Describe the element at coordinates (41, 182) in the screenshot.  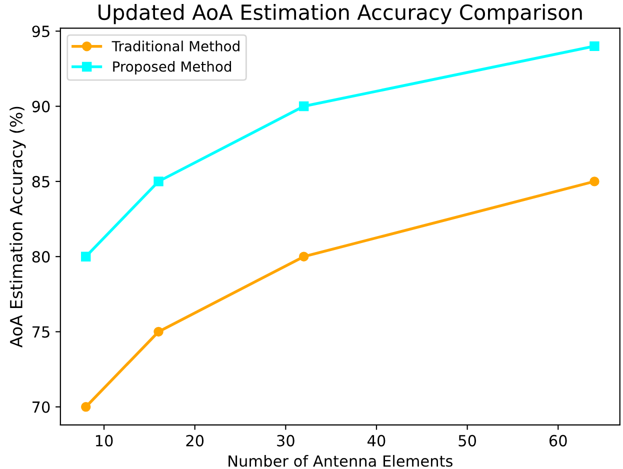
I see `y-tick-label: 85` at that location.